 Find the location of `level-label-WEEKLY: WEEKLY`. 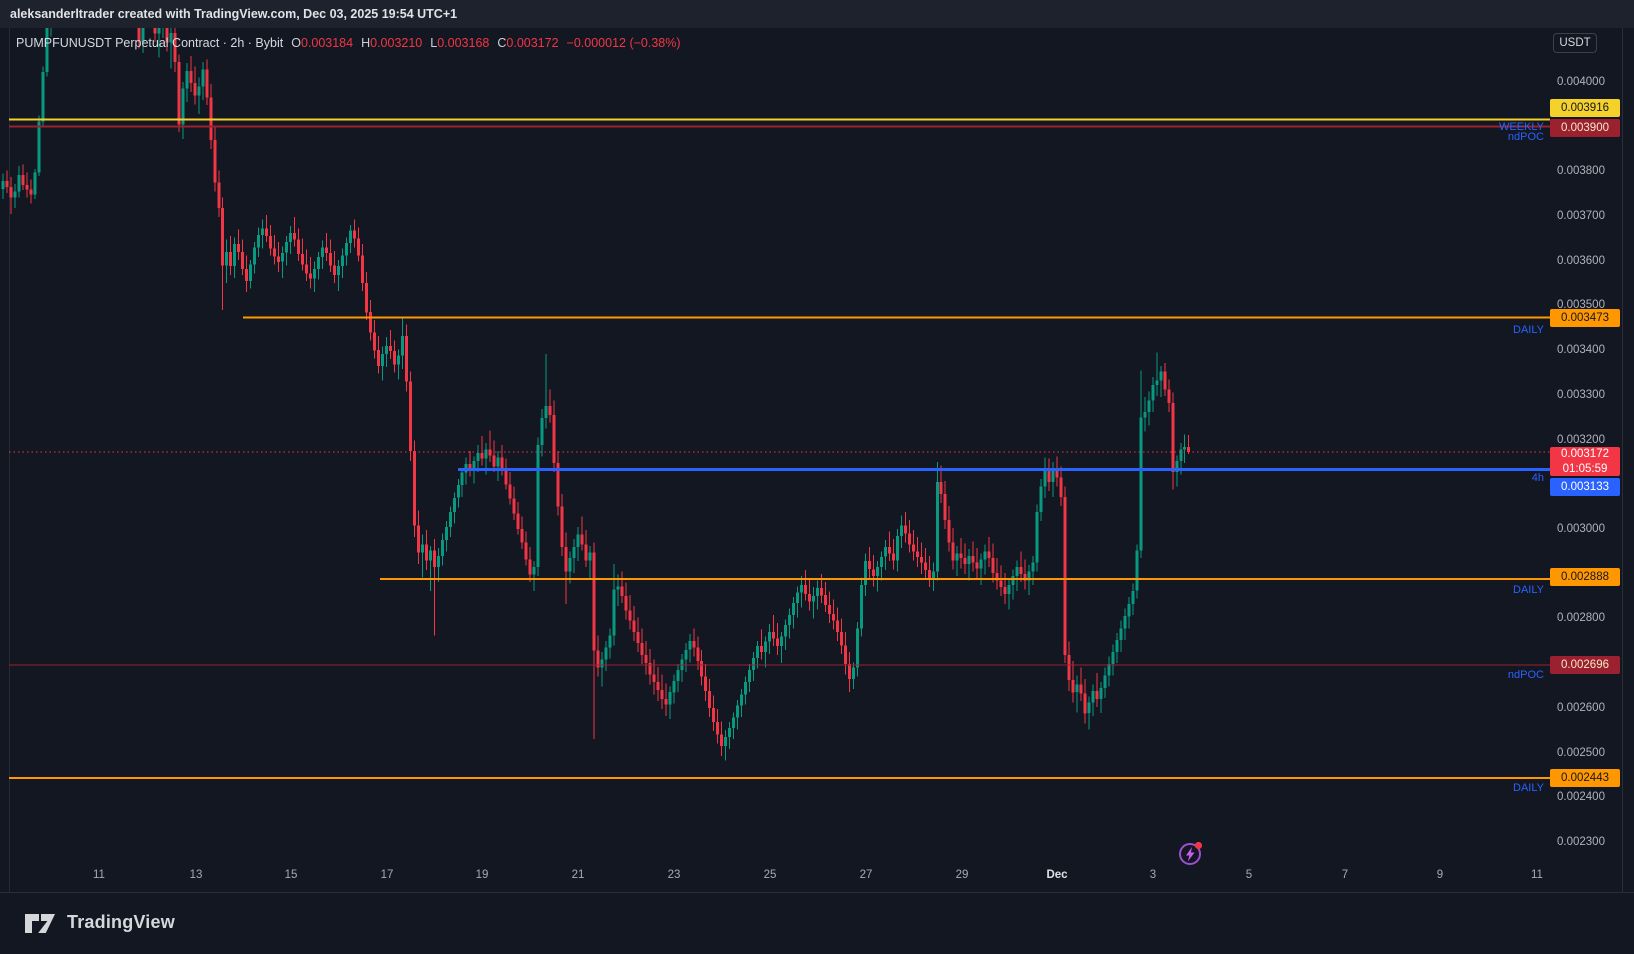

level-label-WEEKLY: WEEKLY is located at coordinates (1521, 127).